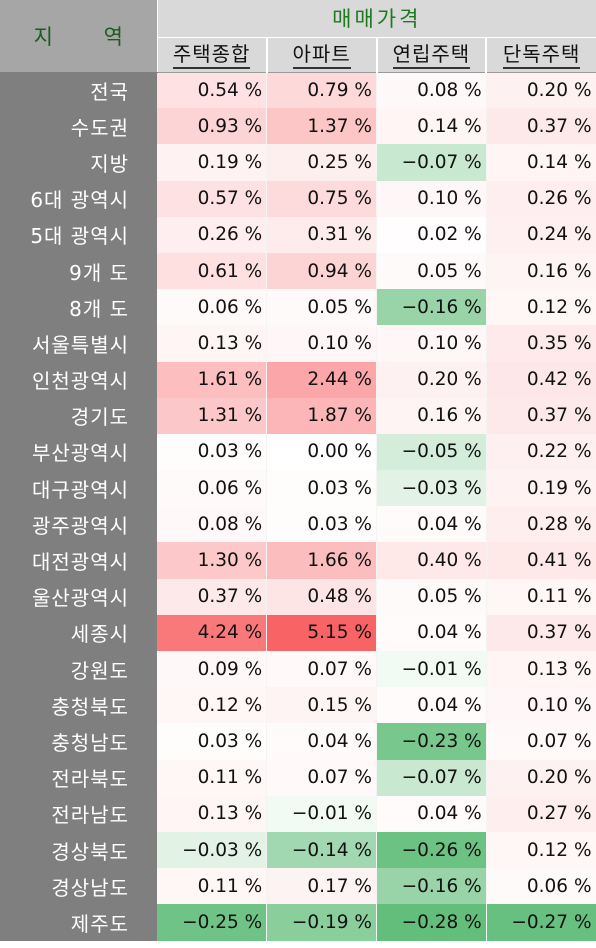 The image size is (596, 948). I want to click on value-cell: −0.19 %, so click(321, 922).